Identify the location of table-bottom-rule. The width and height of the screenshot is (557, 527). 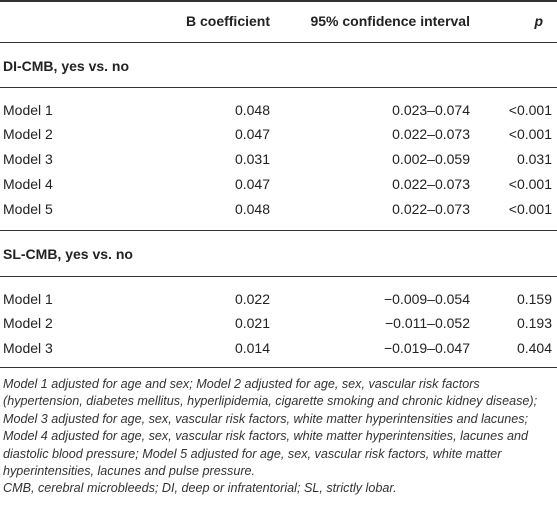
(278, 367).